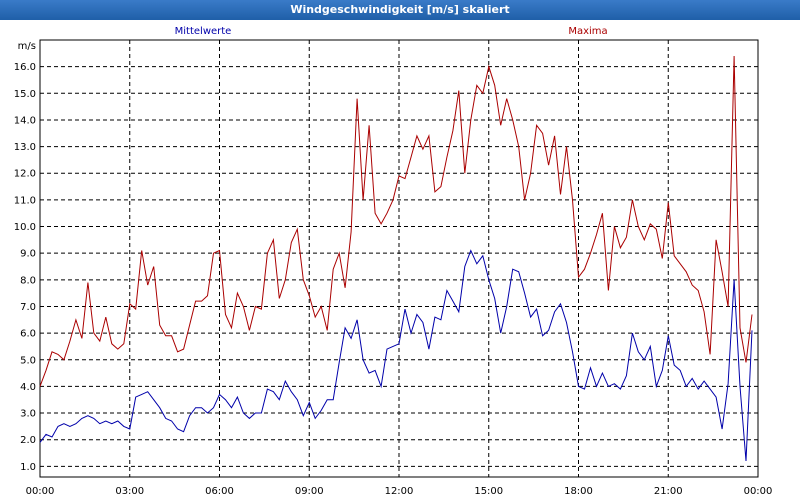  What do you see at coordinates (25, 67) in the screenshot?
I see `y-tick-label: 16.0` at bounding box center [25, 67].